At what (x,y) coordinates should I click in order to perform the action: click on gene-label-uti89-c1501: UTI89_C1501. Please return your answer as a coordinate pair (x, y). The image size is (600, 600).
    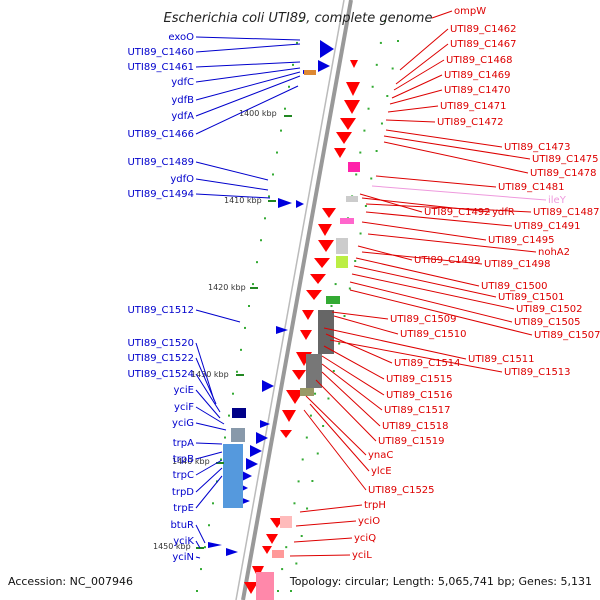
    Looking at the image, I should click on (531, 297).